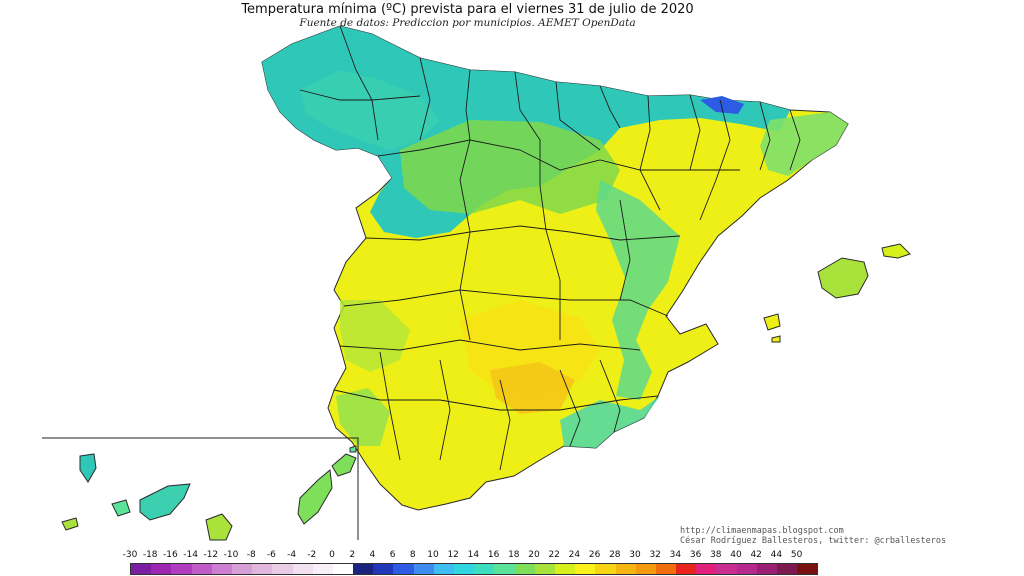 The width and height of the screenshot is (1024, 576). Describe the element at coordinates (251, 555) in the screenshot. I see `legend-label: -8` at that location.